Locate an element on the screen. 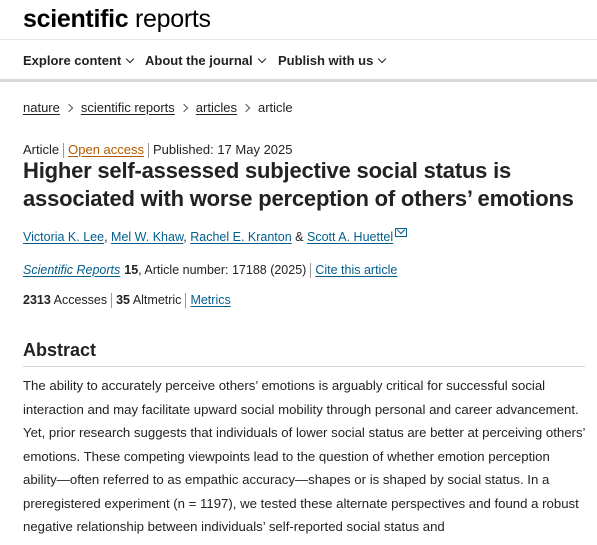  breadcrumb-scientific-reports: scientific reports is located at coordinates (128, 107).